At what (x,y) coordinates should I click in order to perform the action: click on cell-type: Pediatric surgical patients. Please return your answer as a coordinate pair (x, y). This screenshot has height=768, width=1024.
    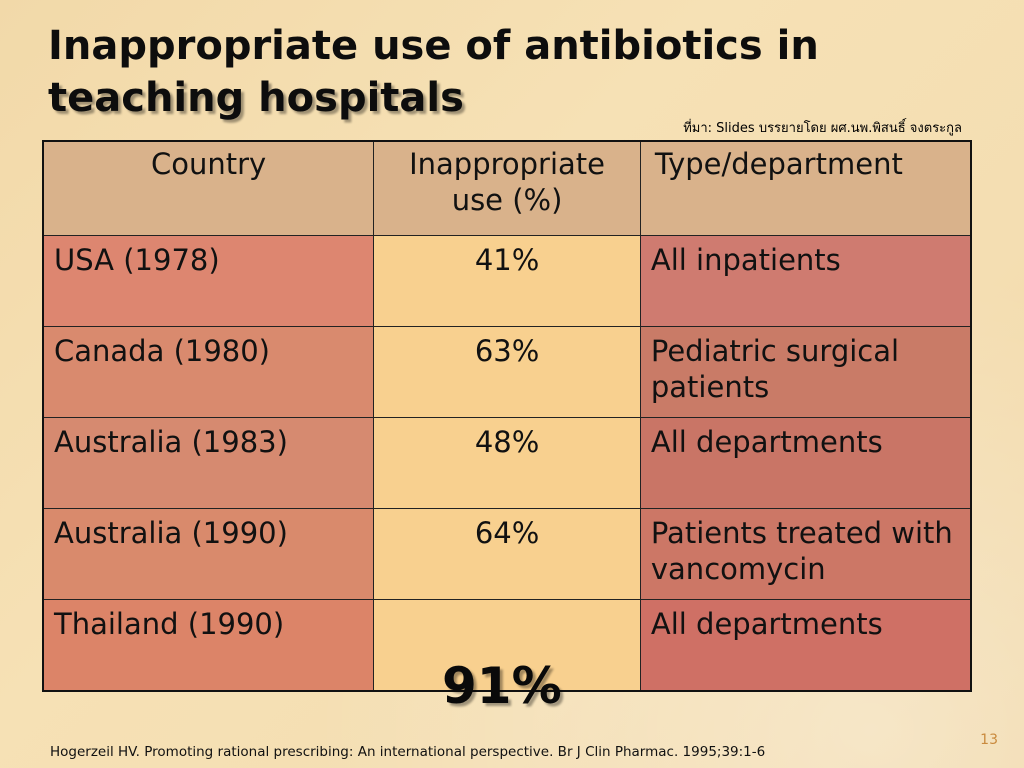
    Looking at the image, I should click on (805, 371).